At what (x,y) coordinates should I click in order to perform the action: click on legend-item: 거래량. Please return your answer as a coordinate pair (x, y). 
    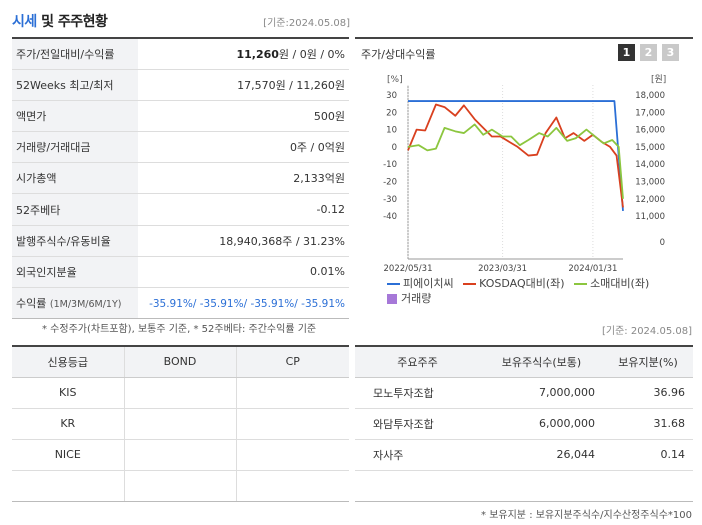
    Looking at the image, I should click on (409, 298).